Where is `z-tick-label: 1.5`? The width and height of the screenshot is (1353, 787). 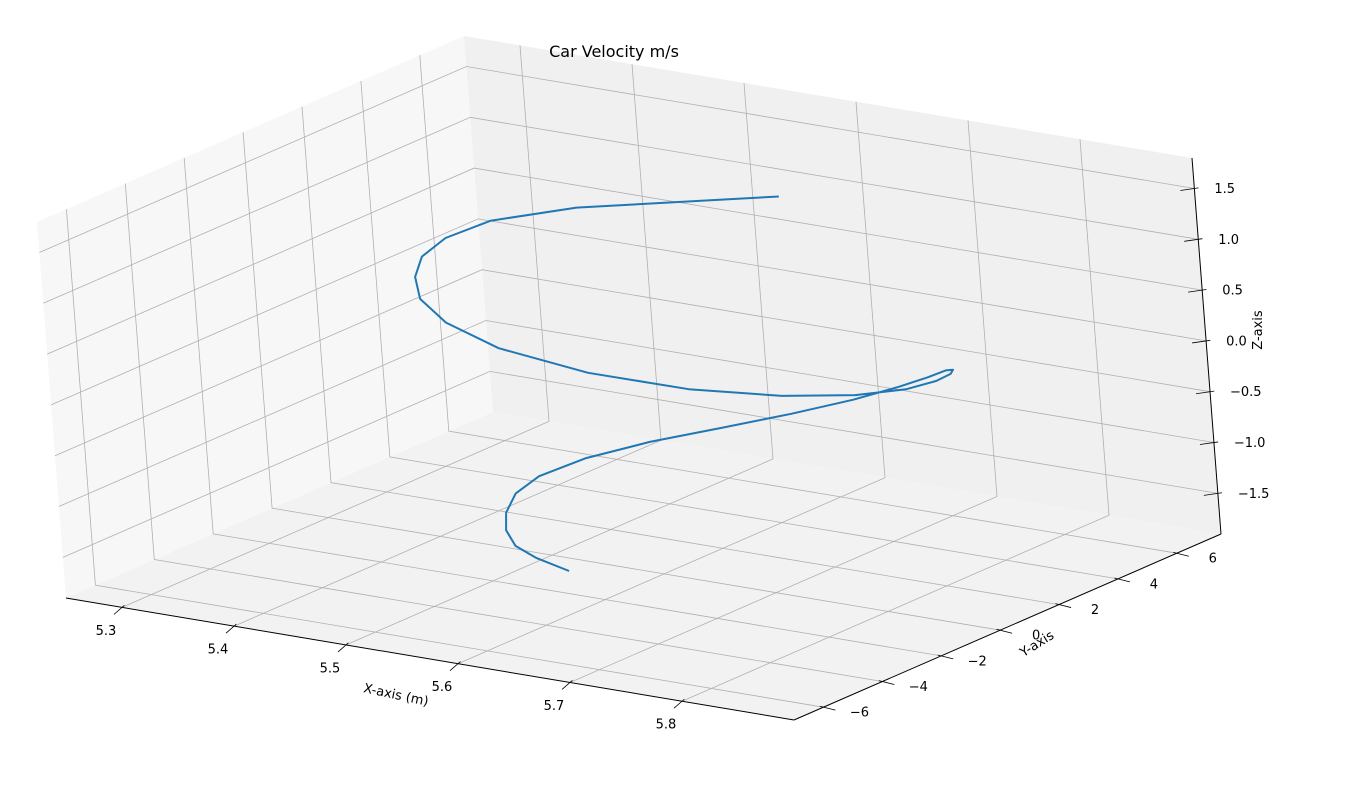 z-tick-label: 1.5 is located at coordinates (1224, 189).